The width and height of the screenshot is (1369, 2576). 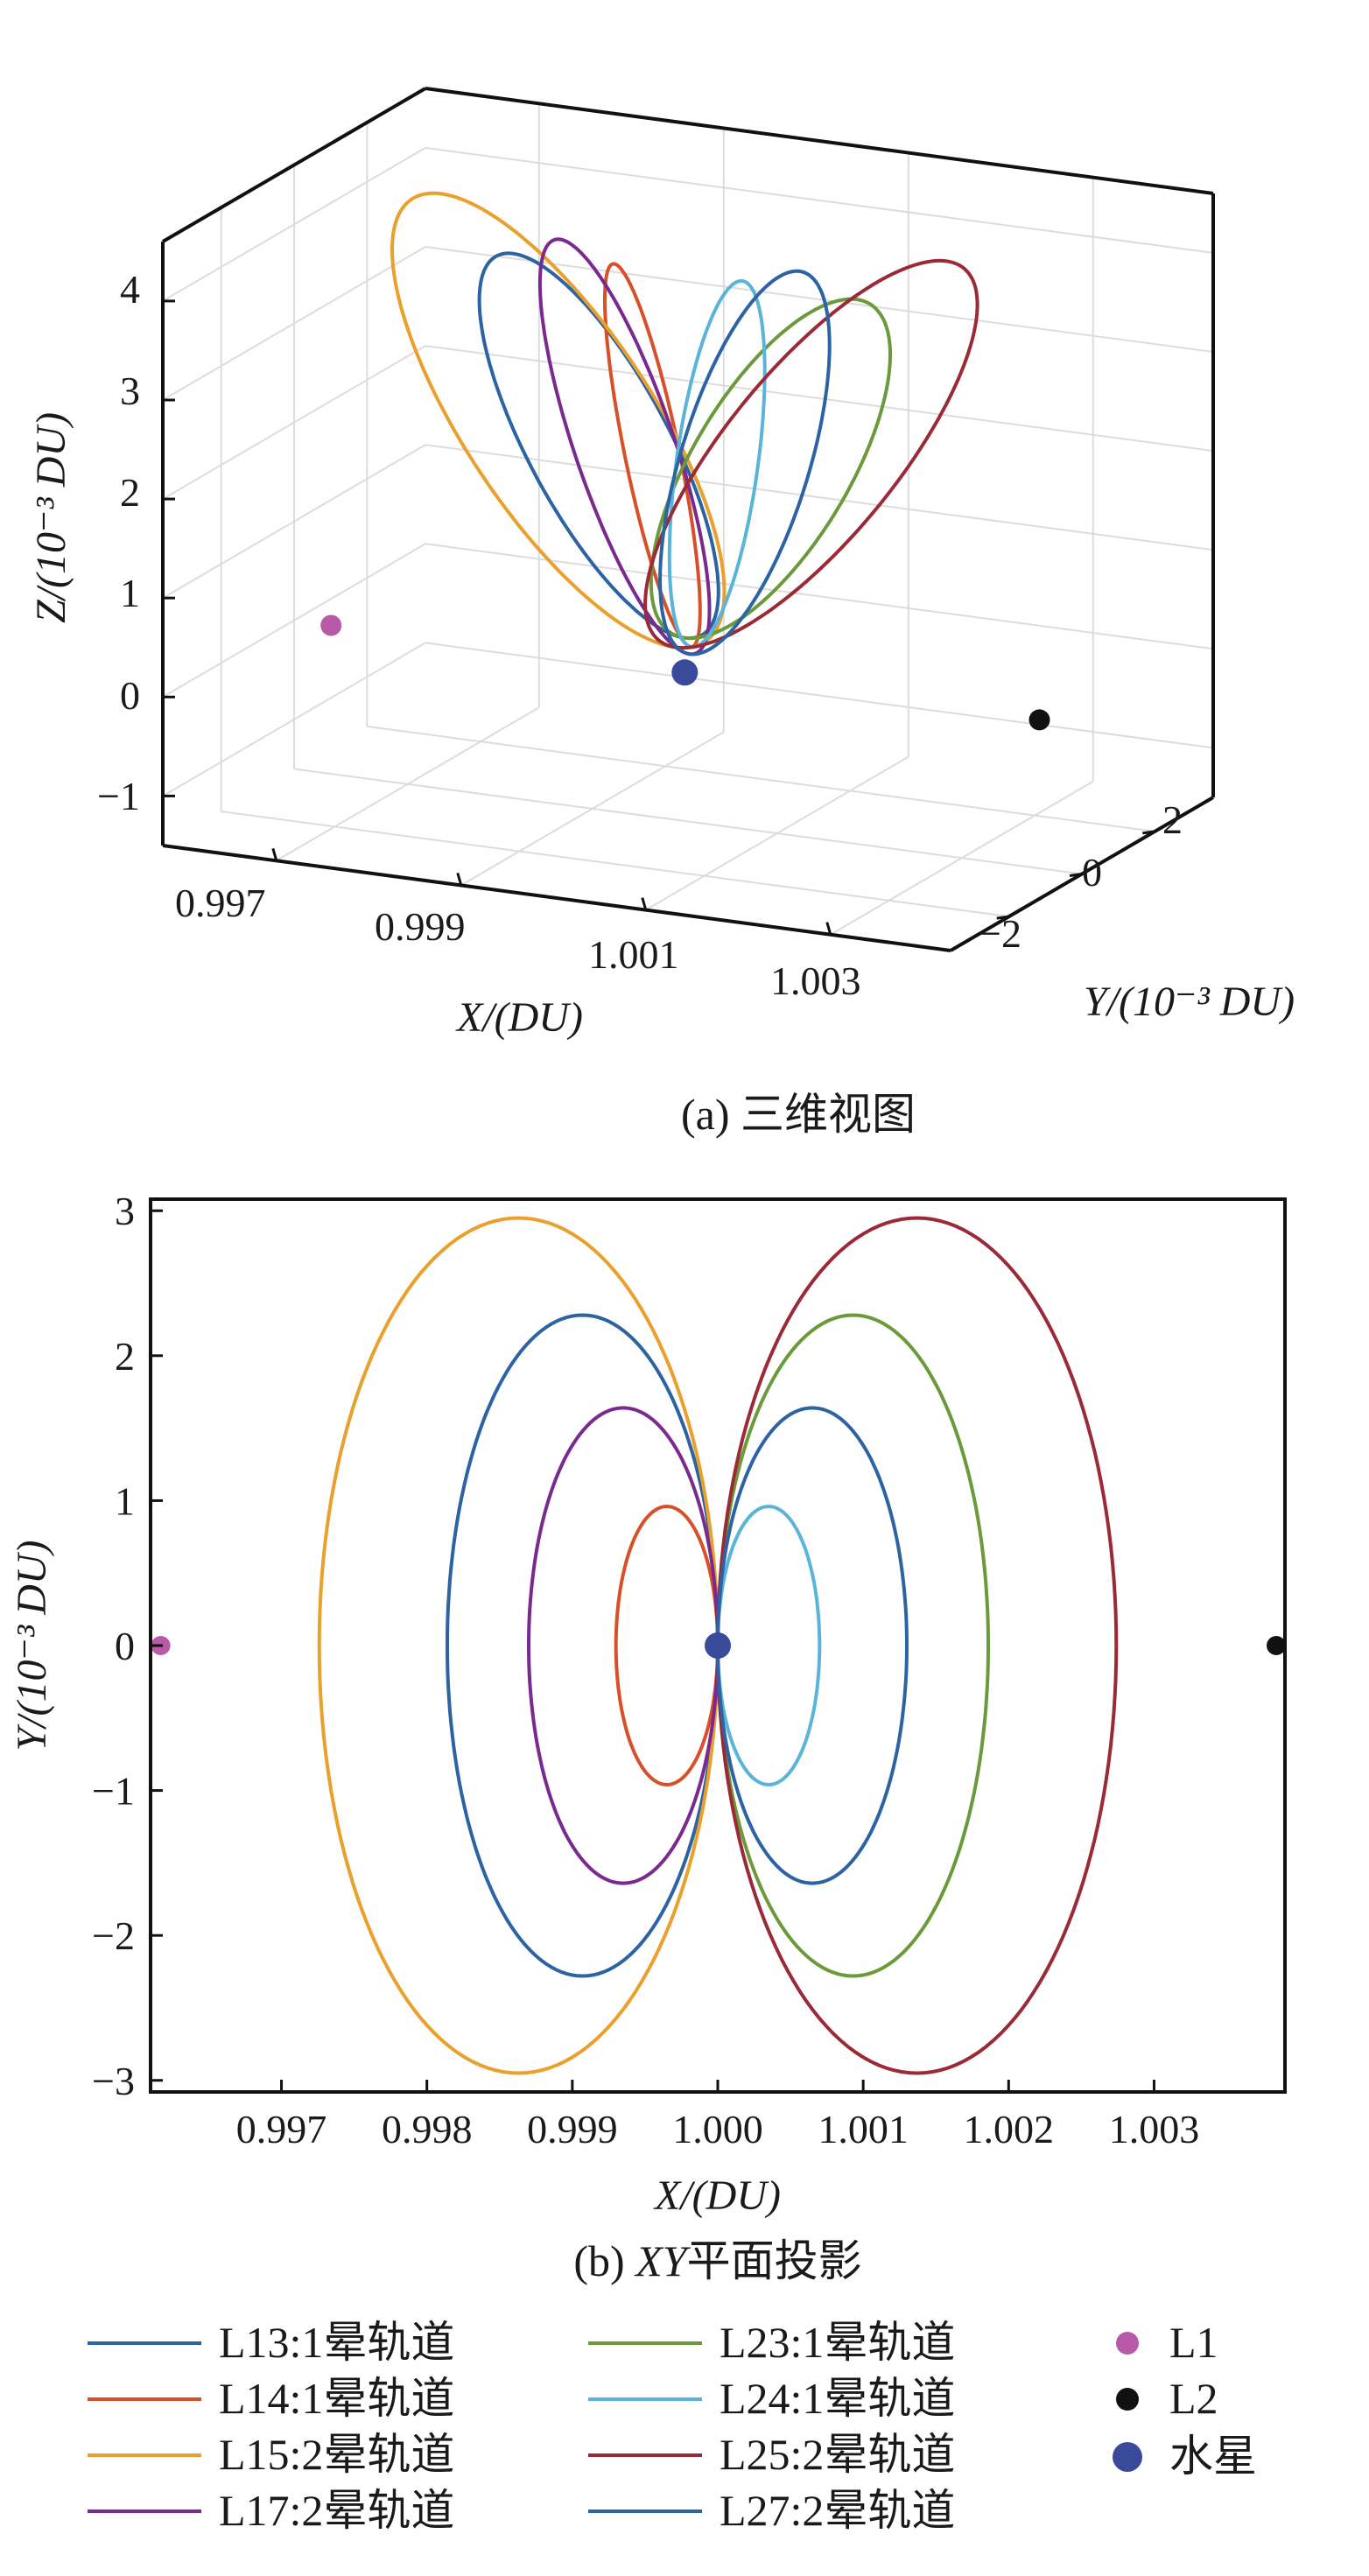 I want to click on orbit3d-L27:2晕轨道, so click(x=745, y=463).